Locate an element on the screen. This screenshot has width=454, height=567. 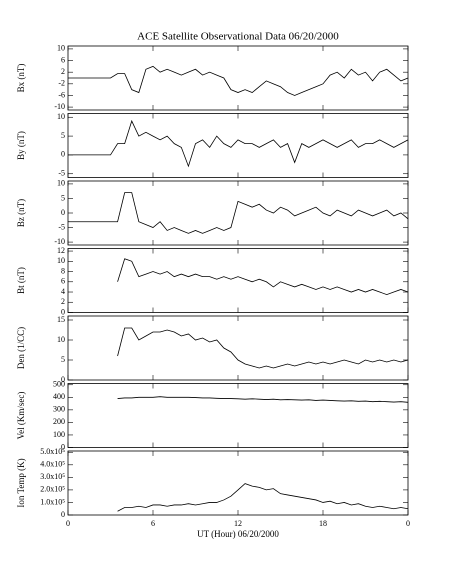
y-tick-label: -6 is located at coordinates (61, 94).